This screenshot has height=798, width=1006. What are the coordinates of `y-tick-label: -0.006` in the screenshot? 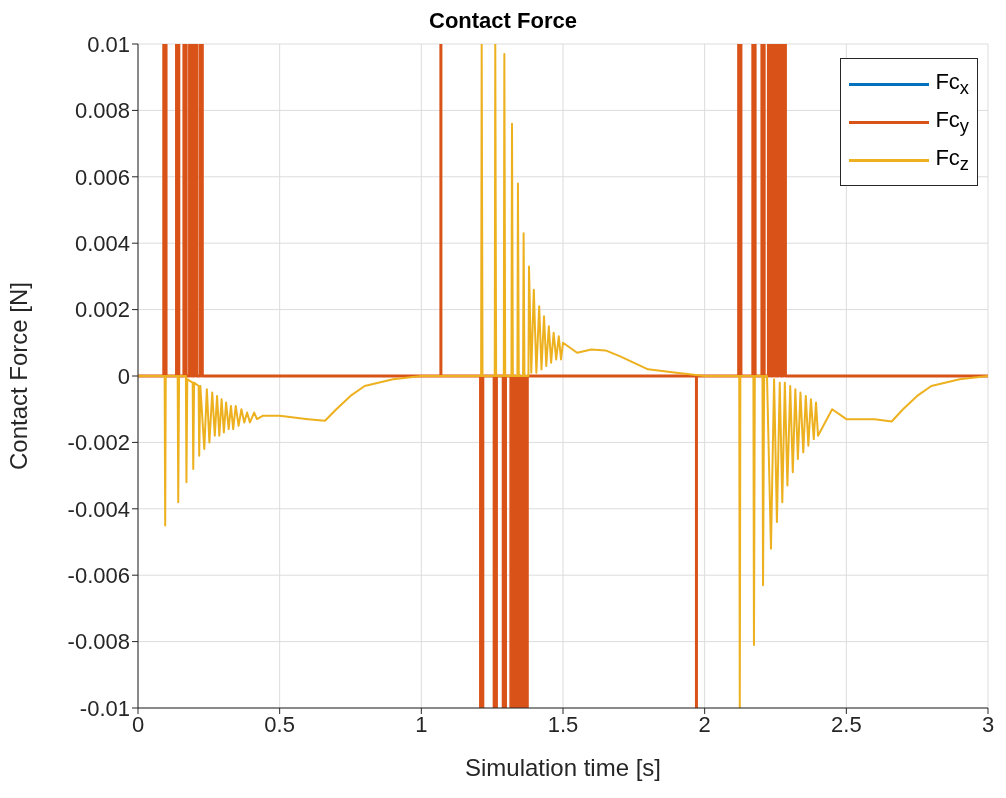 It's located at (98, 576).